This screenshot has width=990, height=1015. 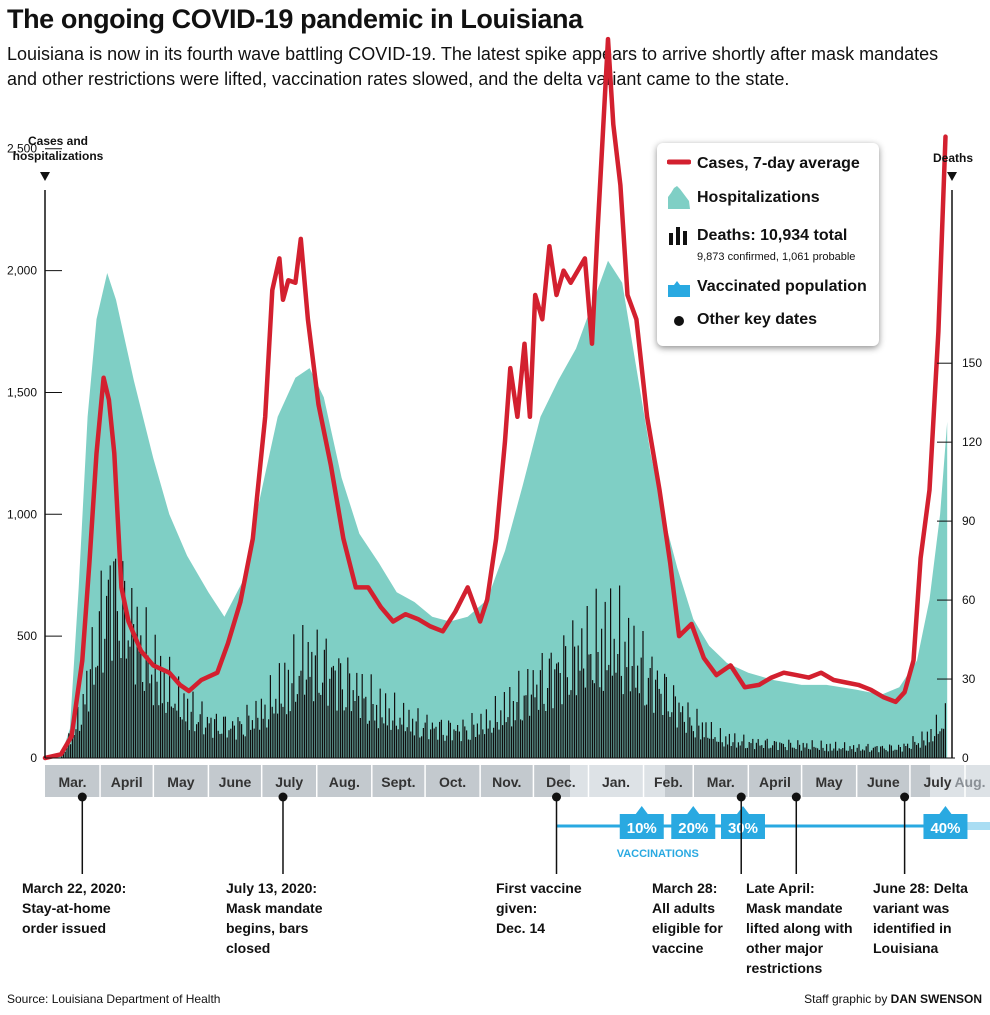 What do you see at coordinates (883, 782) in the screenshot?
I see `month-label: June` at bounding box center [883, 782].